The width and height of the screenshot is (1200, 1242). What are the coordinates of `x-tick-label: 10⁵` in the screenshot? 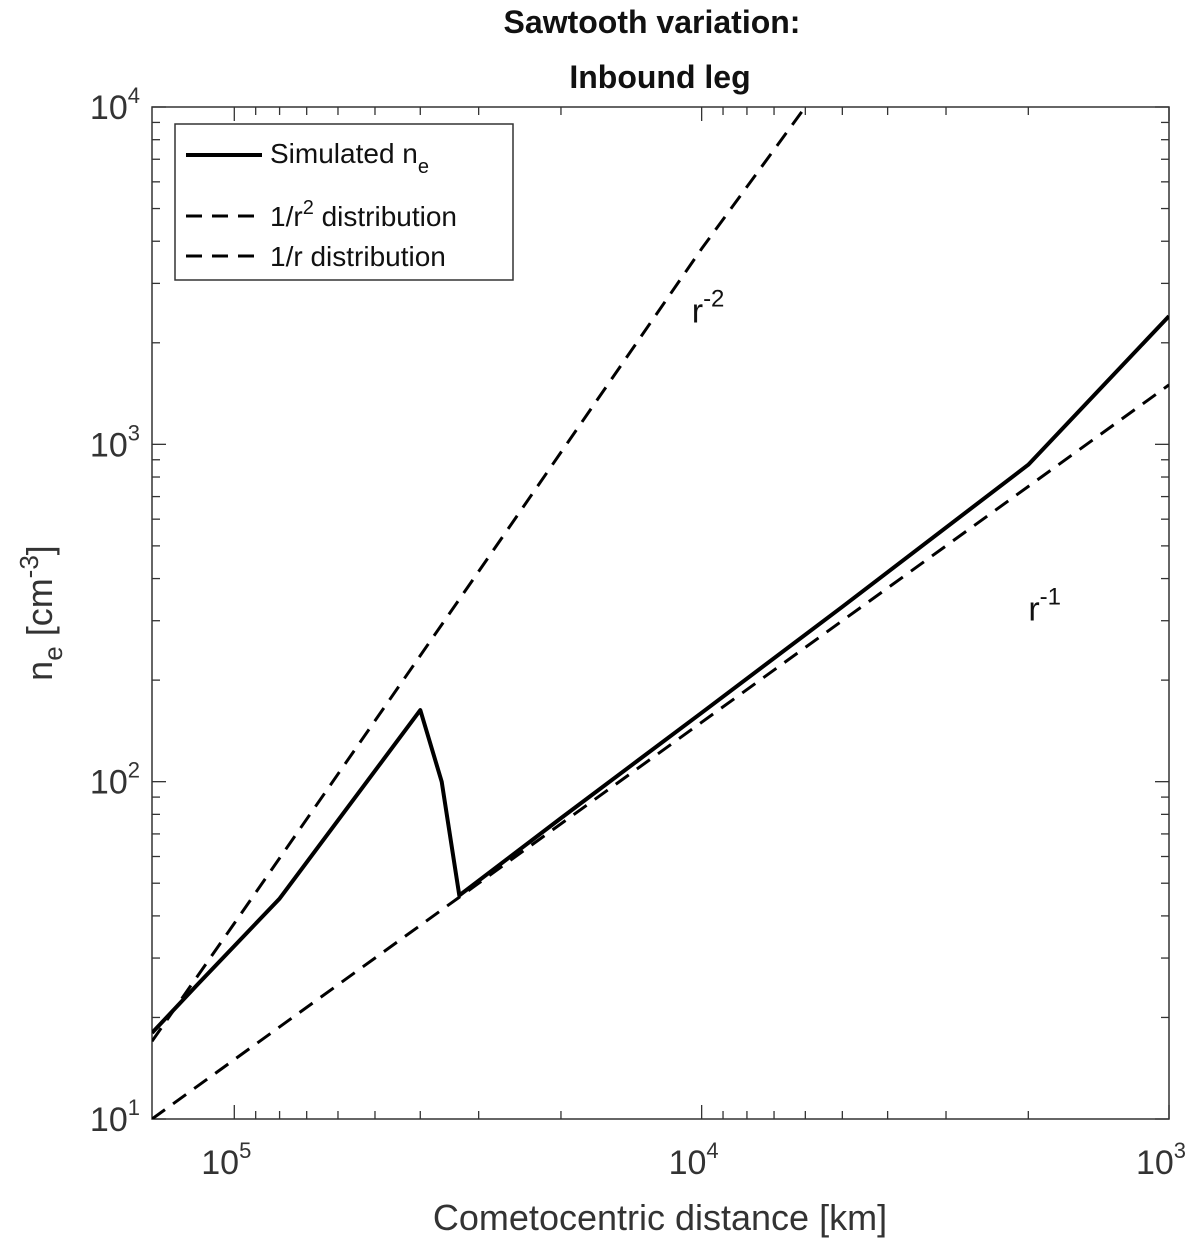 It's located at (226, 1160).